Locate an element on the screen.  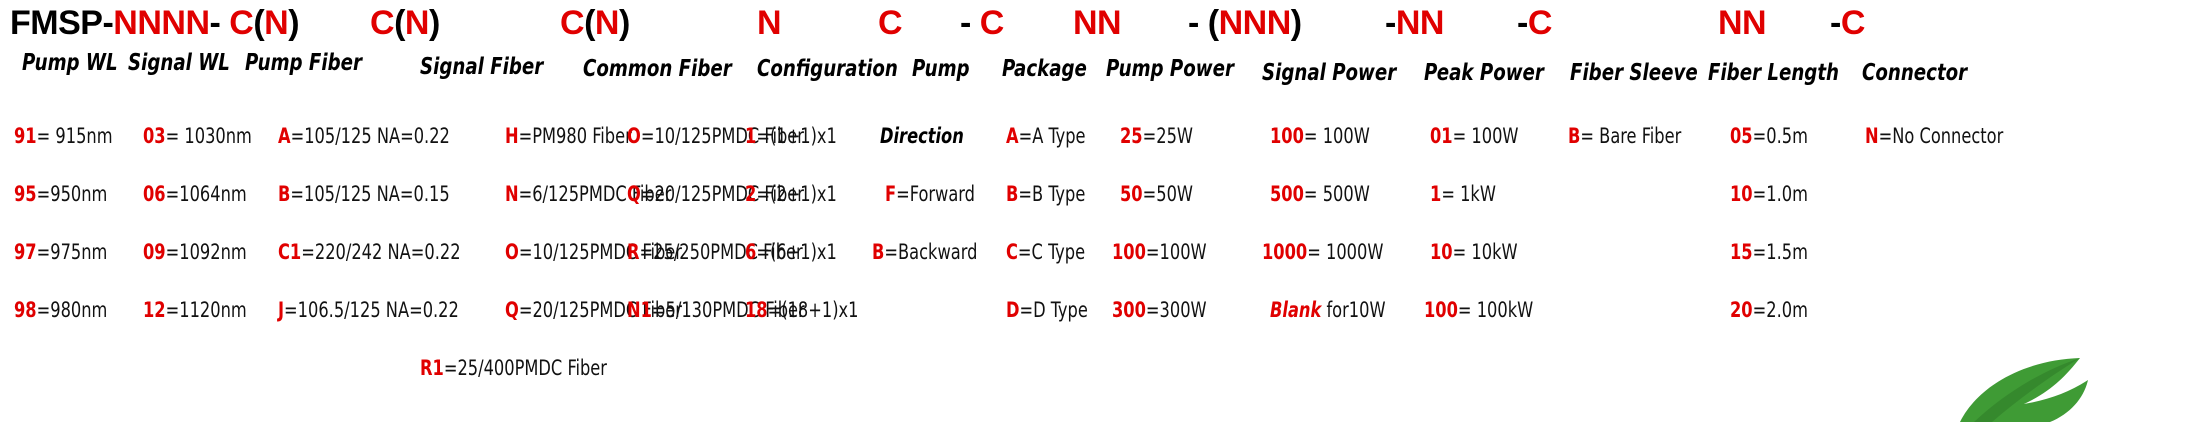
option-common-fiber-0: O=10/125PMDC Fiber is located at coordinates (715, 136).